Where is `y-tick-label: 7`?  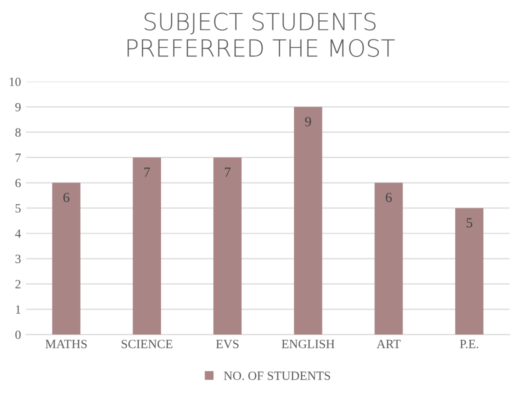 y-tick-label: 7 is located at coordinates (18, 158).